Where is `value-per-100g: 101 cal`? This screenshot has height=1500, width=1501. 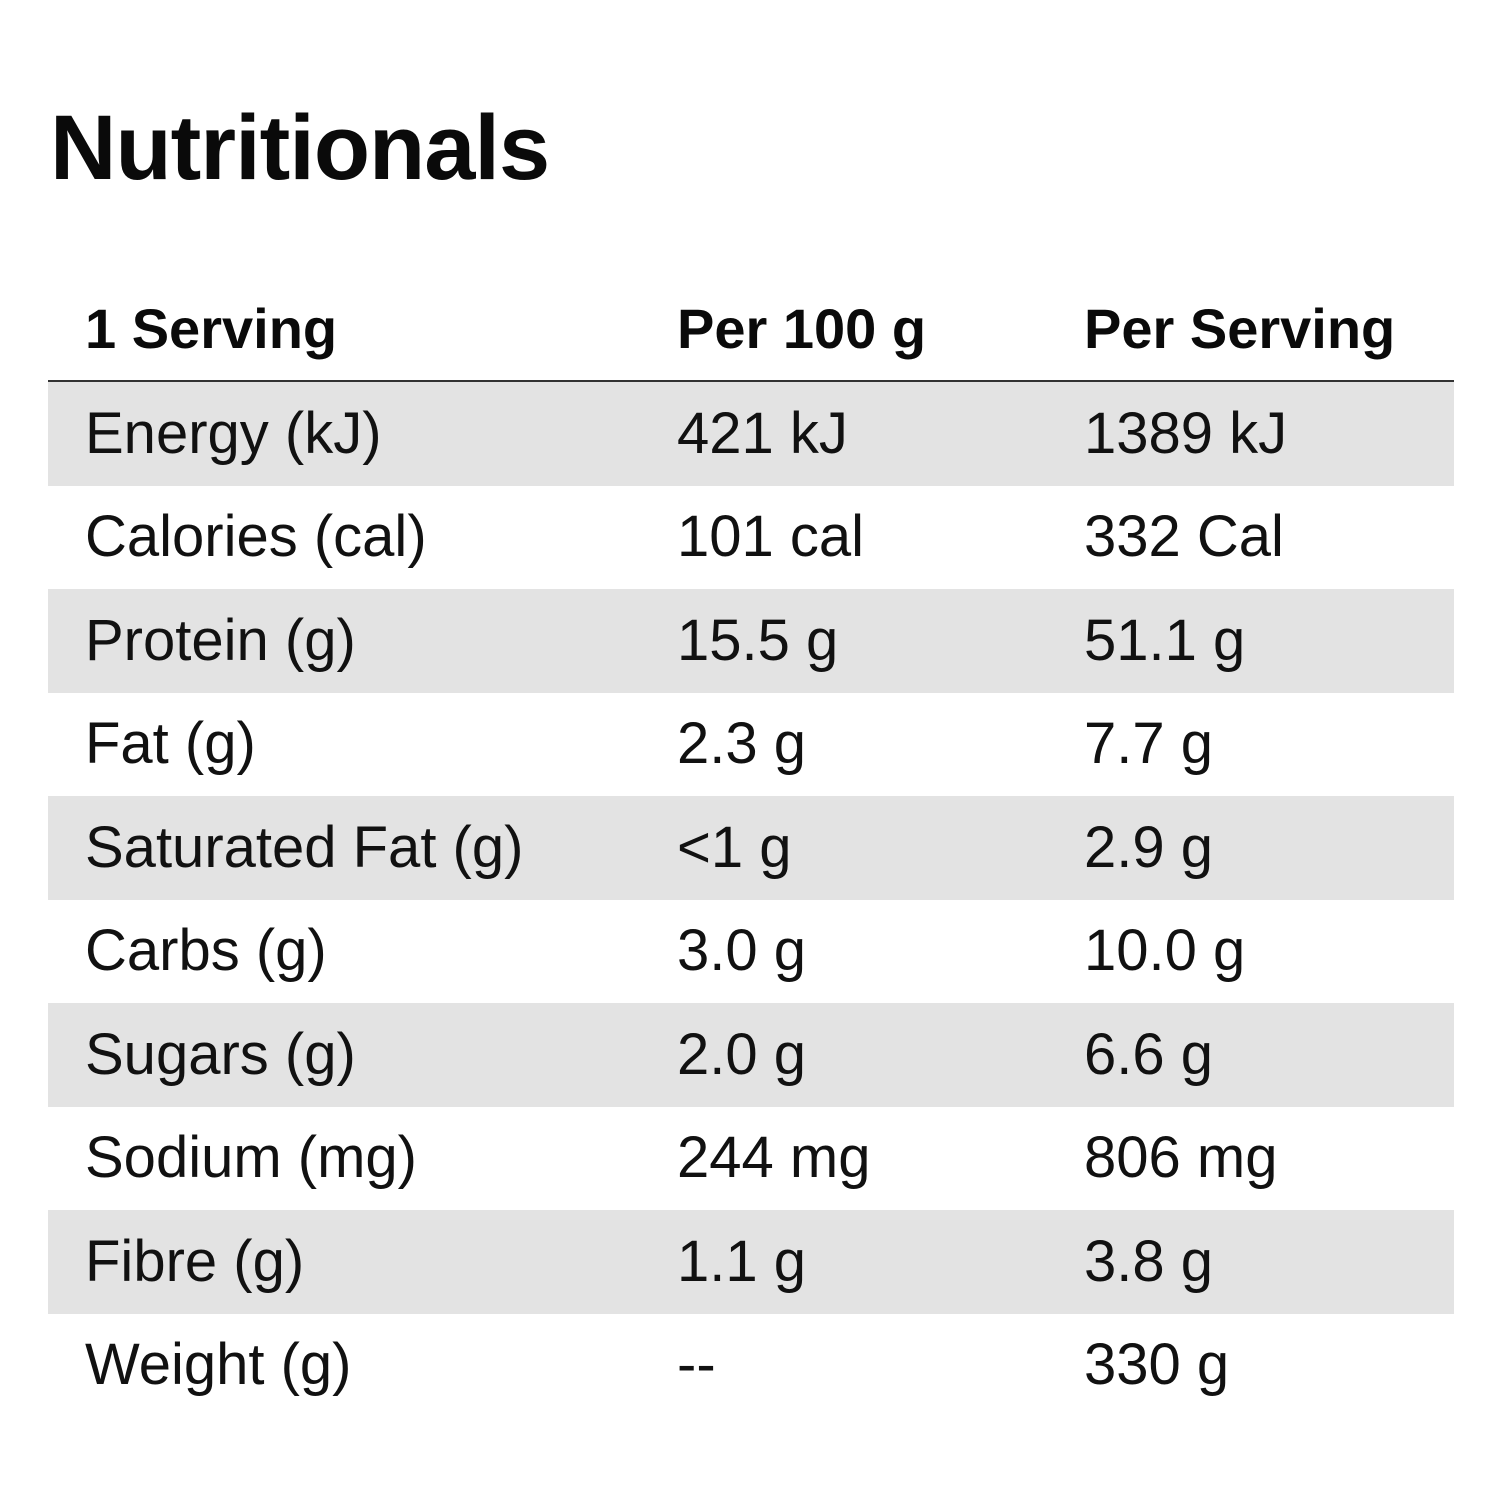
value-per-100g: 101 cal is located at coordinates (771, 537).